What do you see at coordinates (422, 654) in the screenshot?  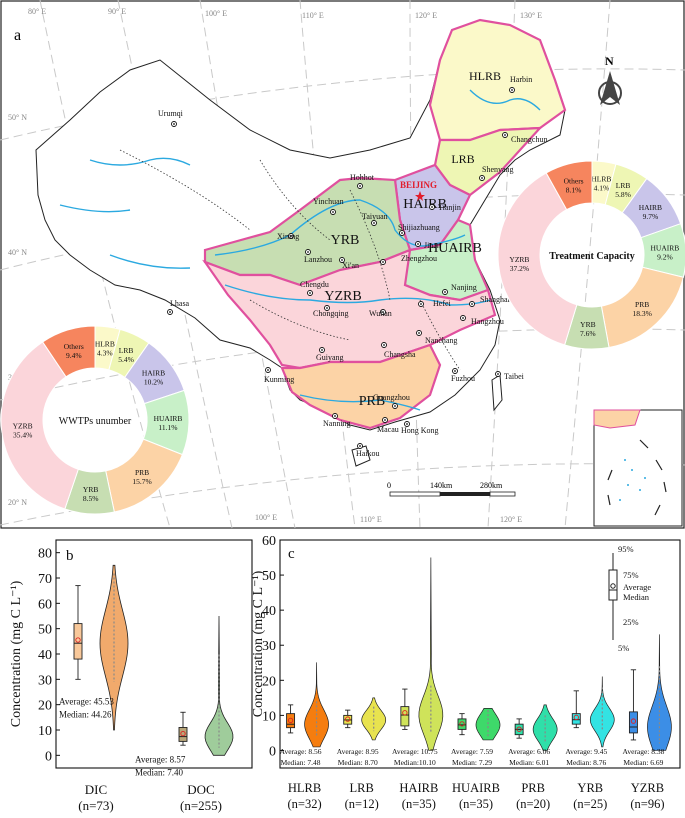 I see `group-hairb` at bounding box center [422, 654].